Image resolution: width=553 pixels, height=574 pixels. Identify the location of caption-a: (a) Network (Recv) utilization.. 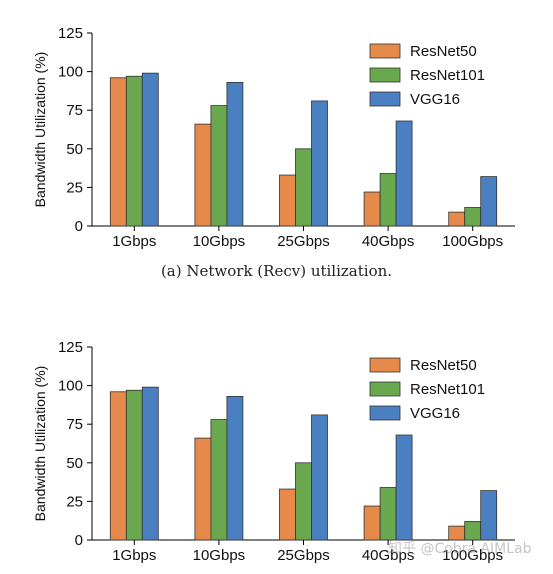
(276, 271).